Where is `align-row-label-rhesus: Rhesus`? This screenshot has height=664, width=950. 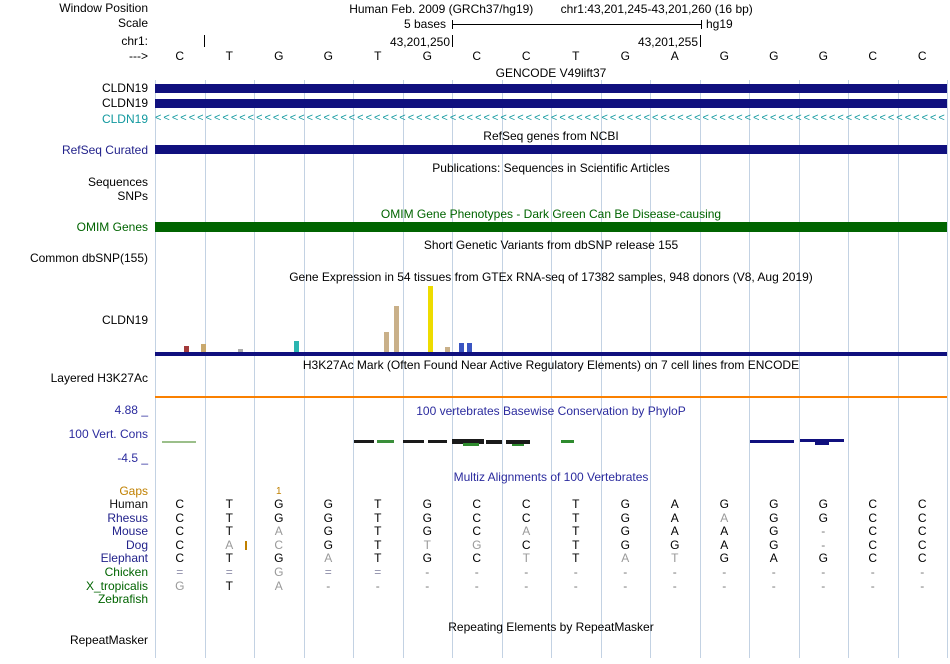
align-row-label-rhesus: Rhesus is located at coordinates (127, 518).